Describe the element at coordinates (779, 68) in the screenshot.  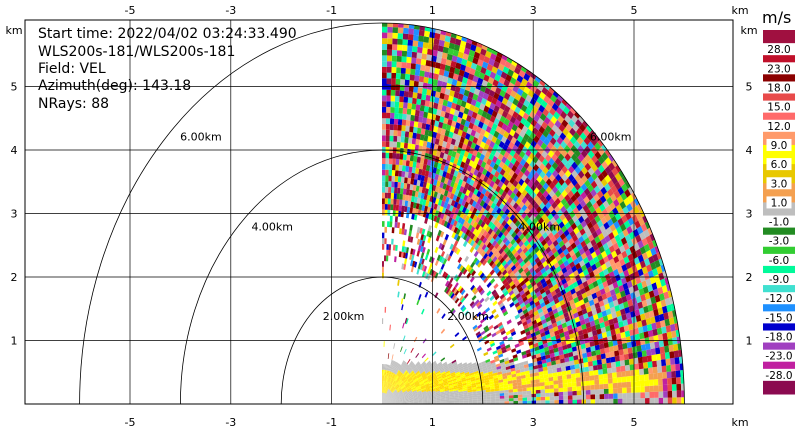
I see `colorbar-label-bg` at that location.